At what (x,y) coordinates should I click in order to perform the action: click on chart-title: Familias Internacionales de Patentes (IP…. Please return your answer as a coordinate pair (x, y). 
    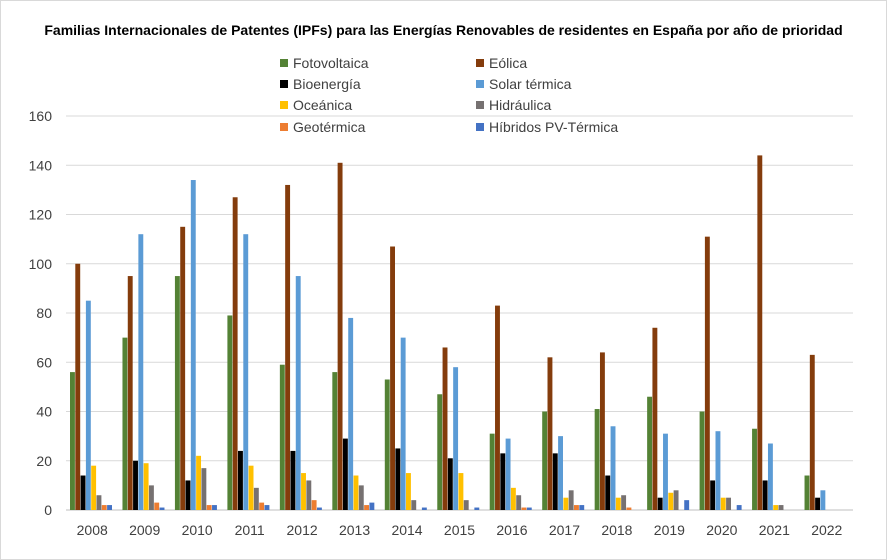
    Looking at the image, I should click on (443, 30).